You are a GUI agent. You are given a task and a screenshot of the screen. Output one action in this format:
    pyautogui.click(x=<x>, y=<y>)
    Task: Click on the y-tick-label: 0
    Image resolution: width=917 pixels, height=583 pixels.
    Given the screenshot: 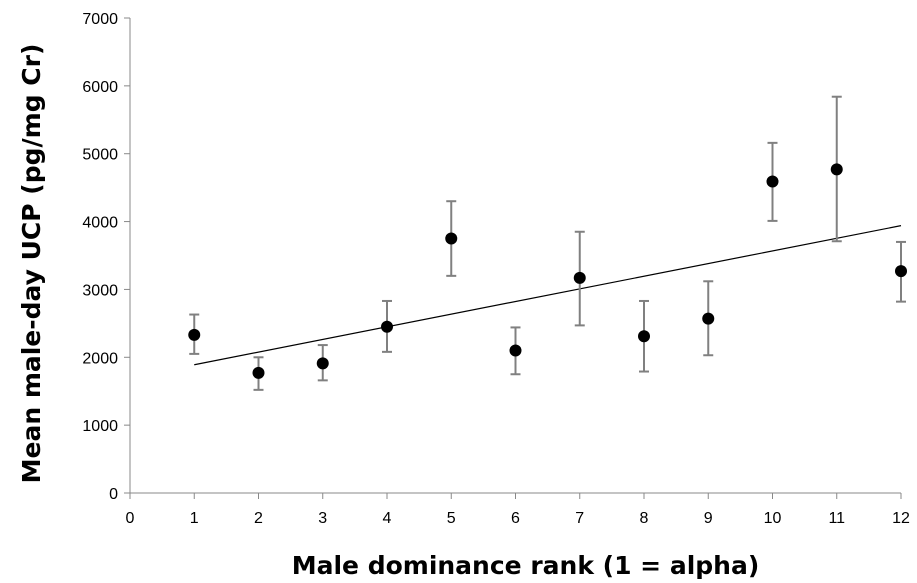 What is the action you would take?
    pyautogui.click(x=113, y=494)
    